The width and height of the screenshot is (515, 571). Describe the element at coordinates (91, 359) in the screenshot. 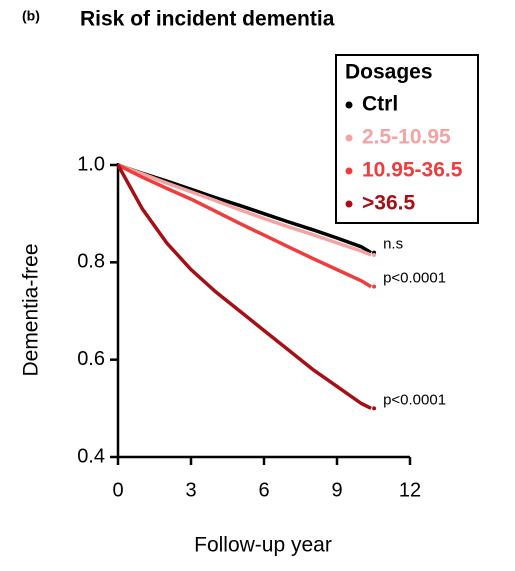

I see `y-tick-label: 0.6` at that location.